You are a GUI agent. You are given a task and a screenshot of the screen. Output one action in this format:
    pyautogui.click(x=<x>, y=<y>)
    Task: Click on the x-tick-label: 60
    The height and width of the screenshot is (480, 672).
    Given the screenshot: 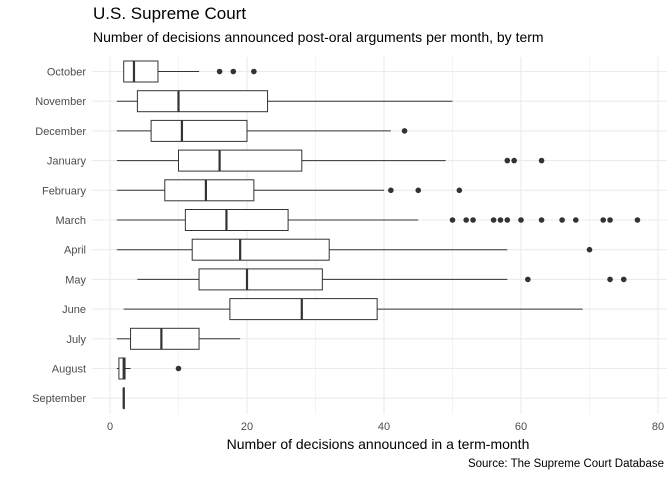 What is the action you would take?
    pyautogui.click(x=521, y=427)
    